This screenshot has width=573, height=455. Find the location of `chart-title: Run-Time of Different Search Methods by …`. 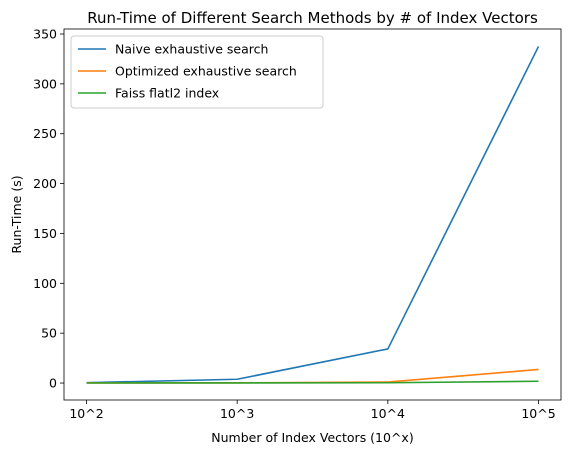

chart-title: Run-Time of Different Search Methods by … is located at coordinates (312, 18).